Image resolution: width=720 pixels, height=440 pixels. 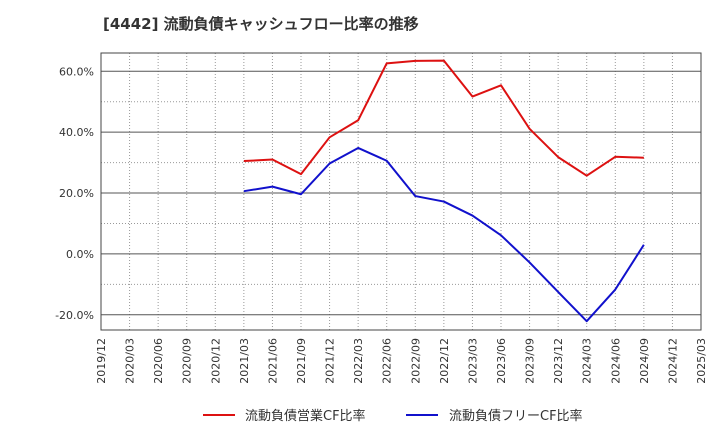 I want to click on y-axis: -20.0% 0.0% 20.0% 40.0% 60.0%, so click(x=74, y=193).